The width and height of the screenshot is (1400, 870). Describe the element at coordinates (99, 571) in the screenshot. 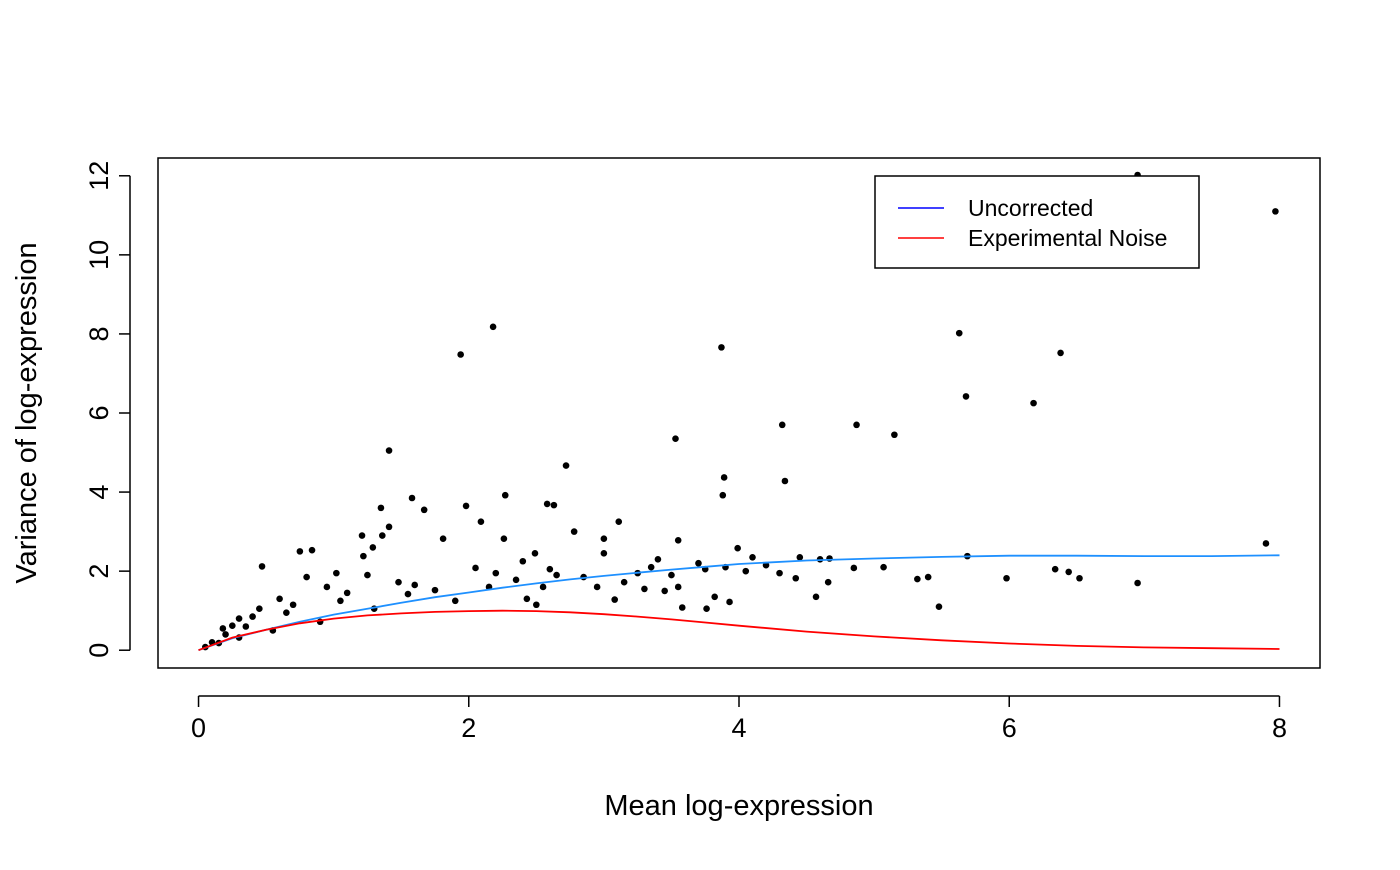

I see `y-tick-label: 2` at that location.